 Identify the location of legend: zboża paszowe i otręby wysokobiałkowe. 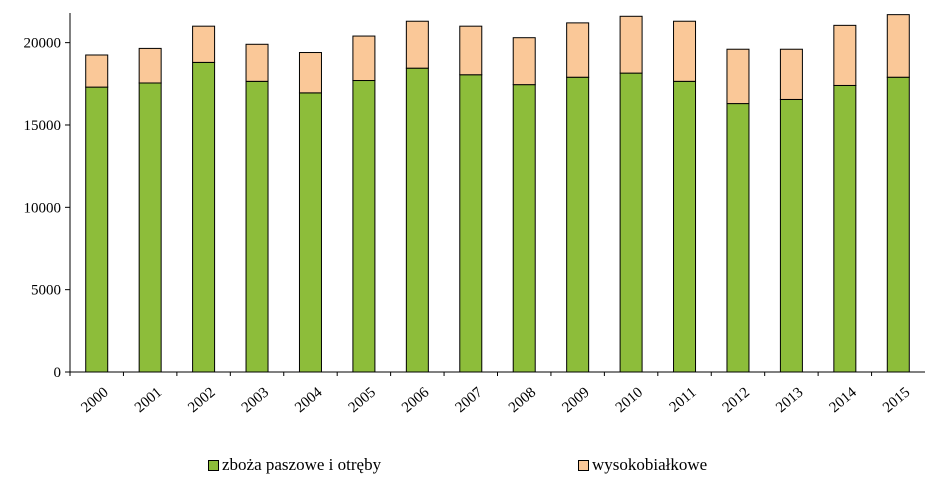
(464, 468).